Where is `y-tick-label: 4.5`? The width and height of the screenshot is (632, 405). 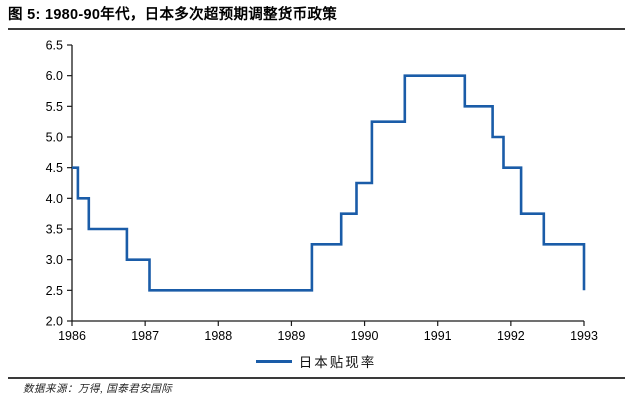
y-tick-label: 4.5 is located at coordinates (54, 168).